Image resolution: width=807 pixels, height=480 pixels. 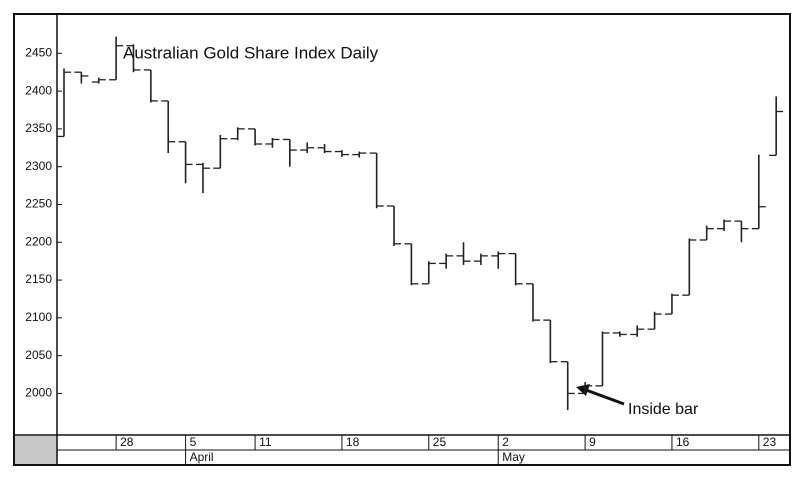 I want to click on y-tick-label: 2450, so click(x=38, y=52).